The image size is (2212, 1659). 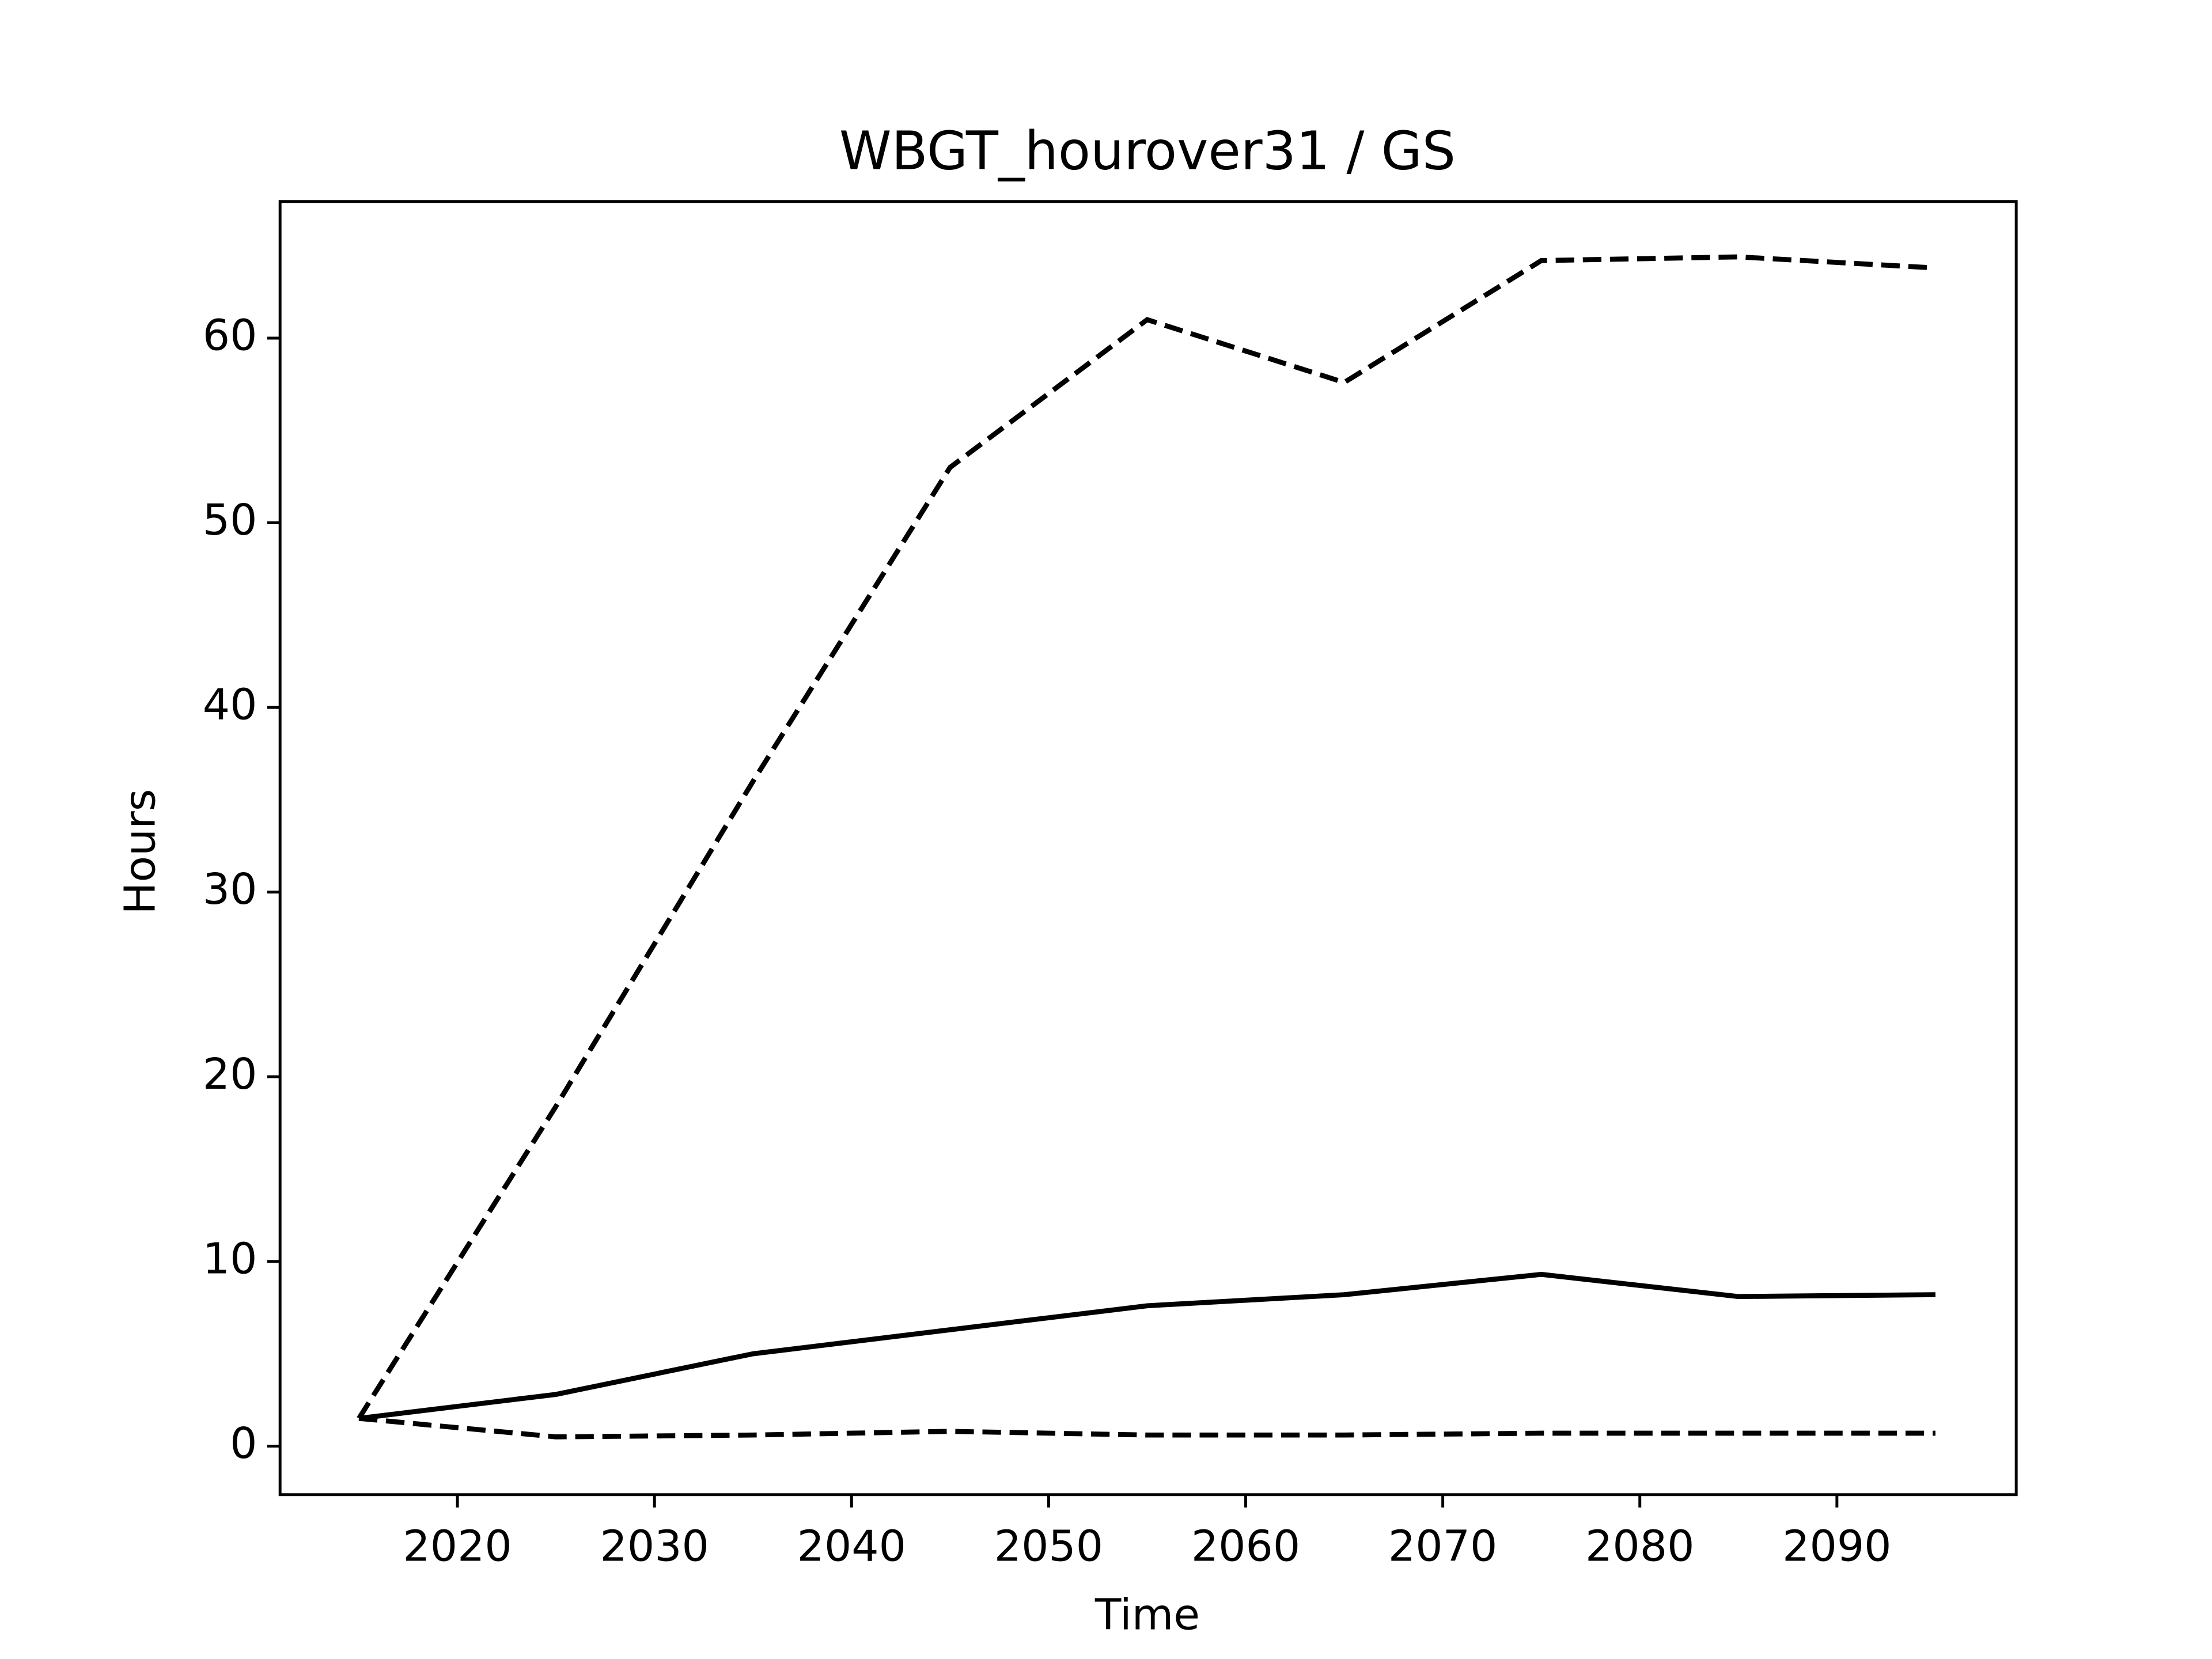 What do you see at coordinates (1639, 1546) in the screenshot?
I see `x-tick-label: 2080` at bounding box center [1639, 1546].